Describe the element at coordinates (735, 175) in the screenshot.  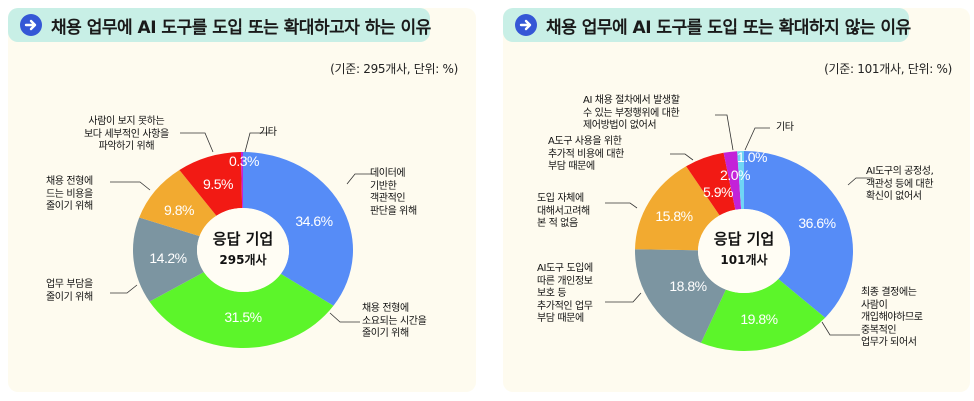
I see `segment-value-label: 2.0%` at that location.